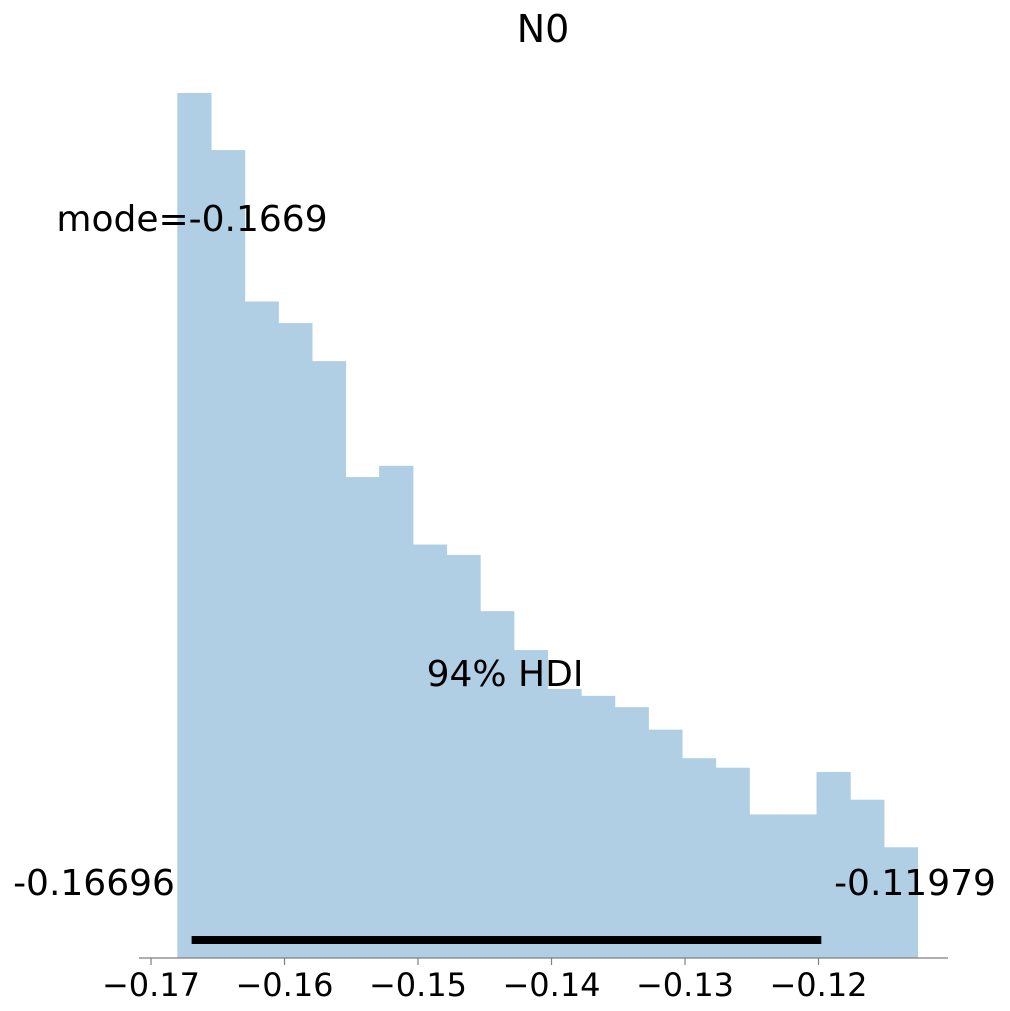 The width and height of the screenshot is (1010, 1011). I want to click on hdi-high-label: -0.11979, so click(915, 883).